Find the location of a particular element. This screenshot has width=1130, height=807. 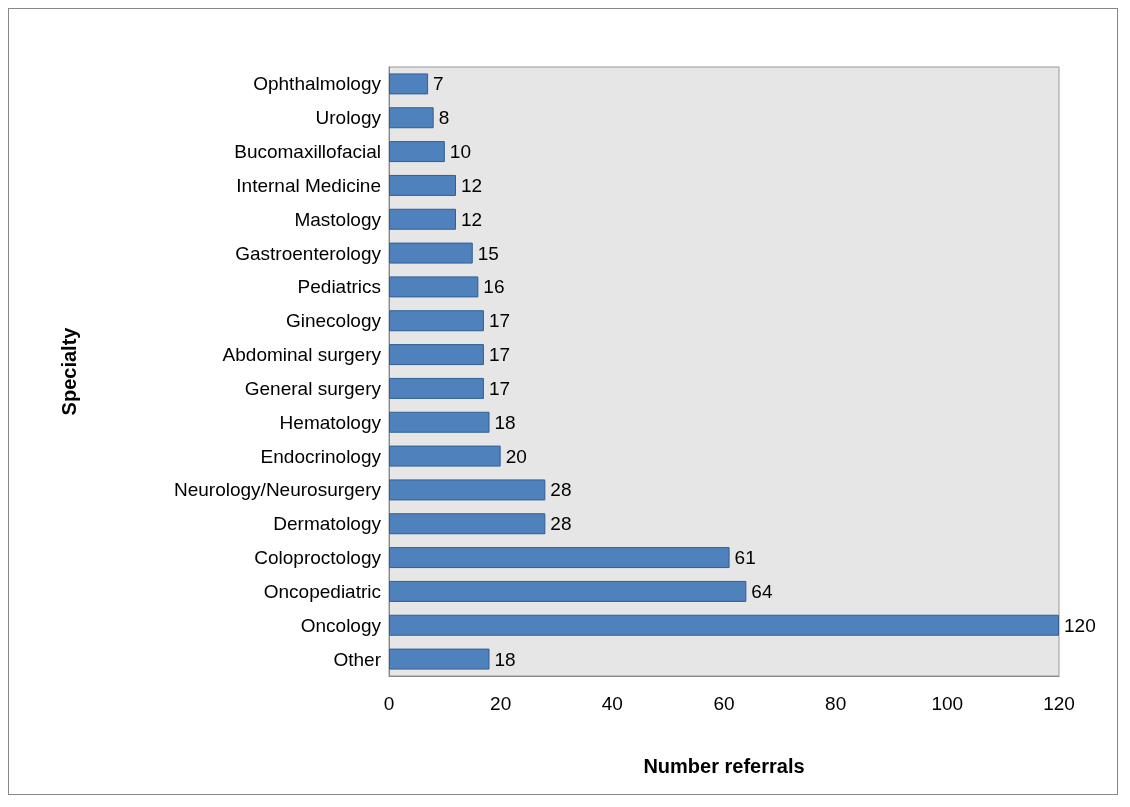

data-label: 20 is located at coordinates (516, 456).